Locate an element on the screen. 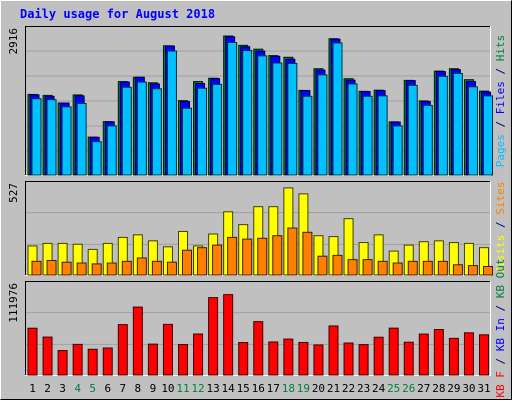  x-tick-label: 11 is located at coordinates (182, 388).